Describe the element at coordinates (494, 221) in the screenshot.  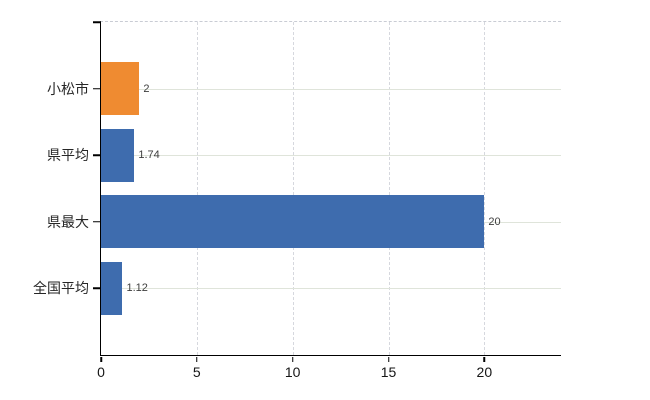
I see `bar-value-label: 20` at that location.